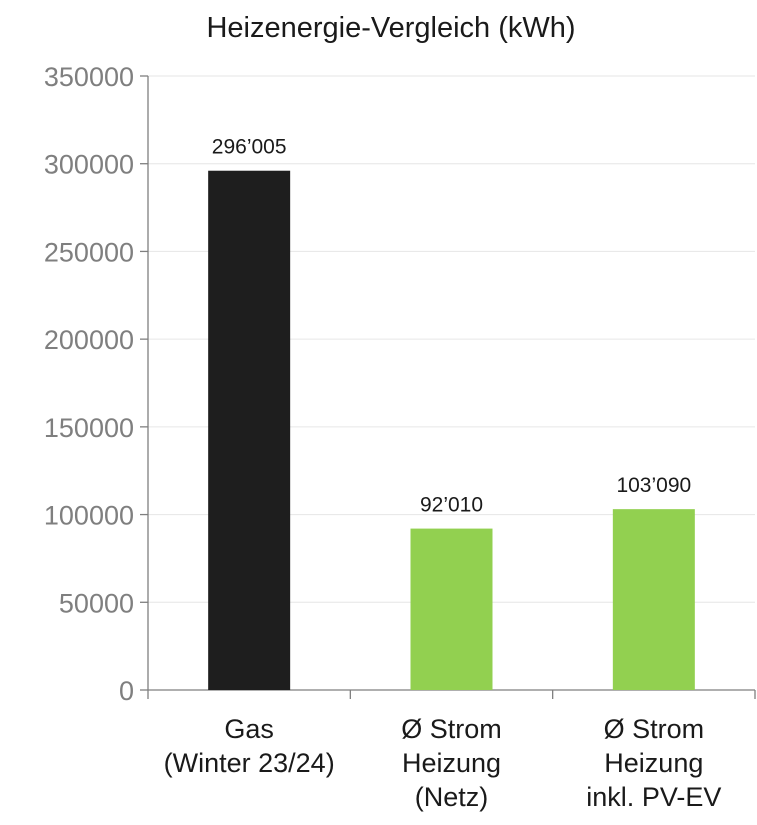 This screenshot has width=757, height=825. I want to click on y-tick-label: 0, so click(126, 691).